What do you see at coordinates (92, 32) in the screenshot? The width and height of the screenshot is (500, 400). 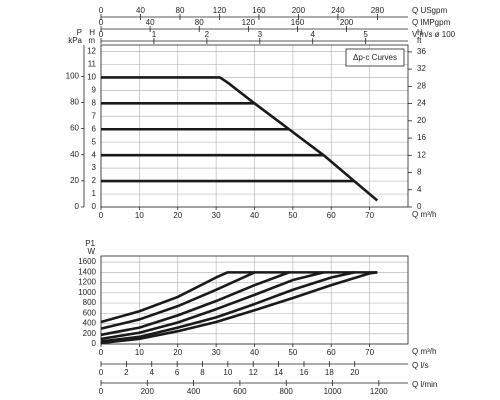 I see `y-axis-label: H` at bounding box center [92, 32].